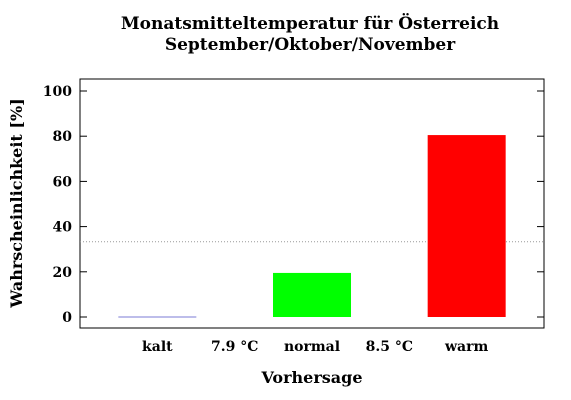 Image resolution: width=571 pixels, height=400 pixels. I want to click on x-axis-ticks: kalt normal warm 7.9 °C 8.5 °C, so click(315, 347).